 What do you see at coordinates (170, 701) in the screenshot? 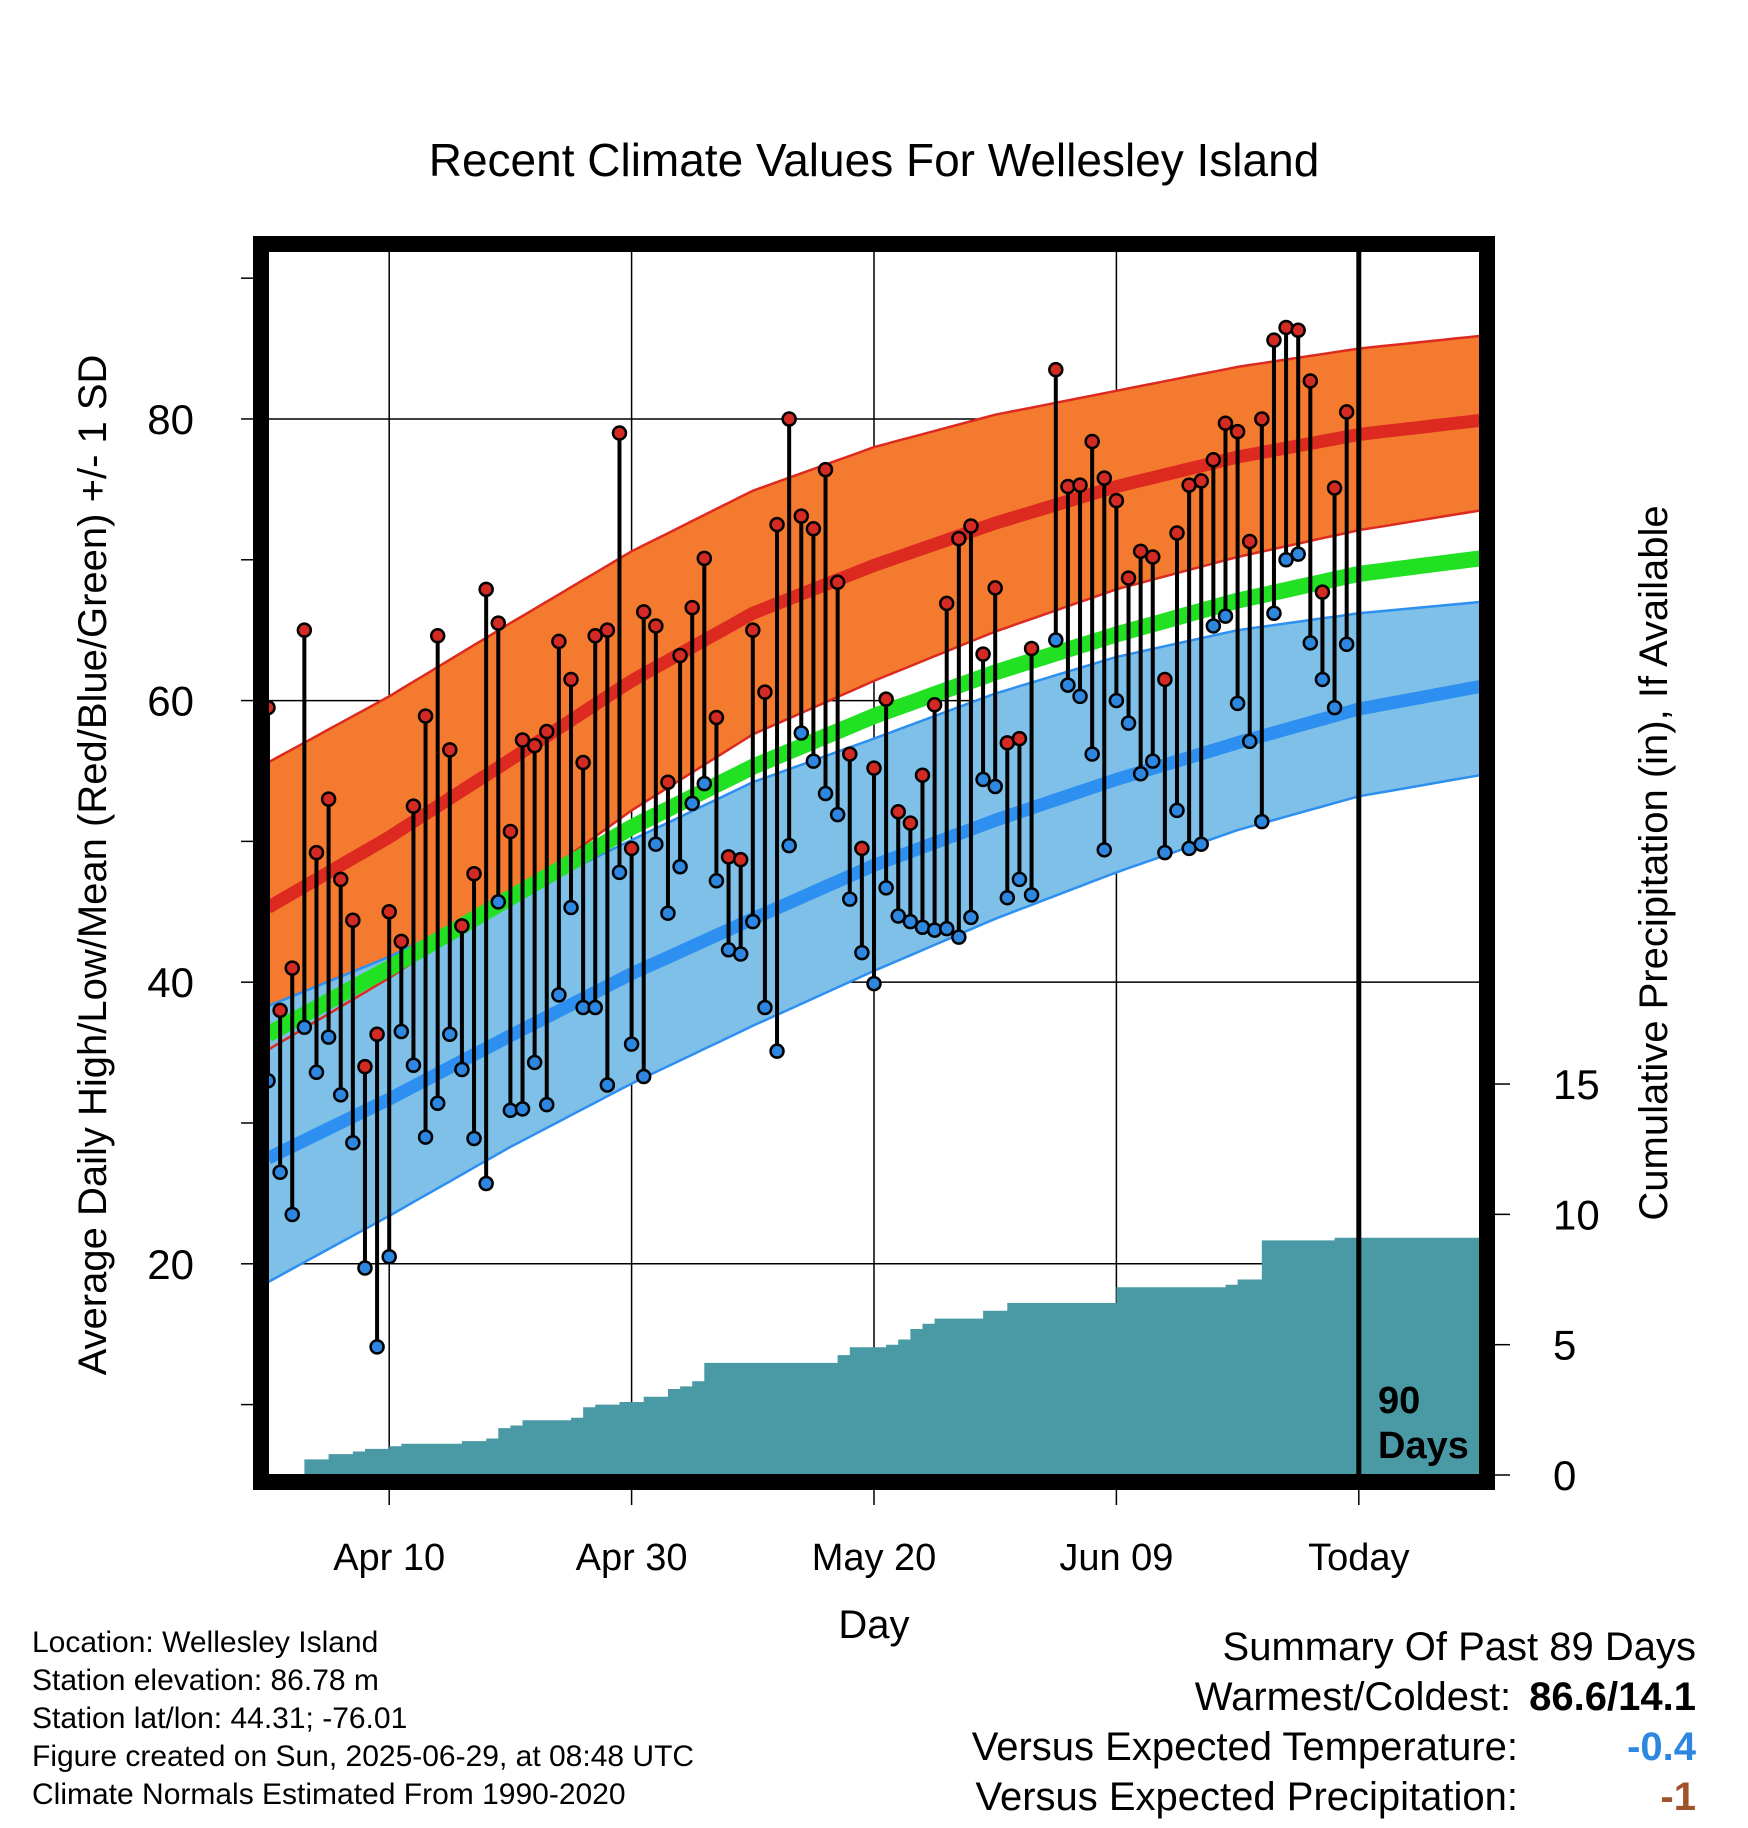
I see `y-tick-label: 60` at bounding box center [170, 701].